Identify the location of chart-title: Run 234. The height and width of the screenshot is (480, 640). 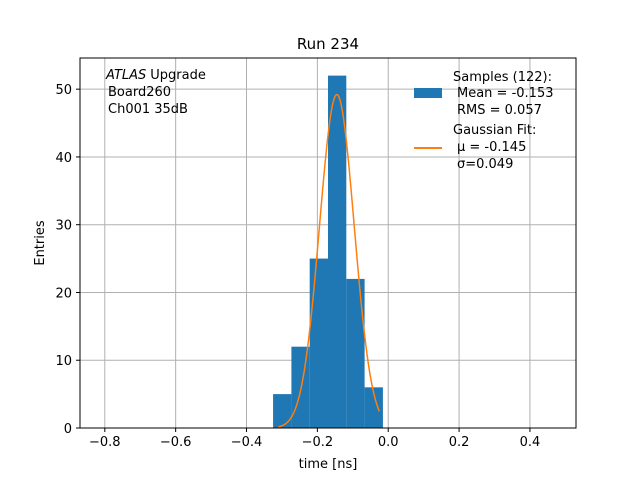
(328, 44).